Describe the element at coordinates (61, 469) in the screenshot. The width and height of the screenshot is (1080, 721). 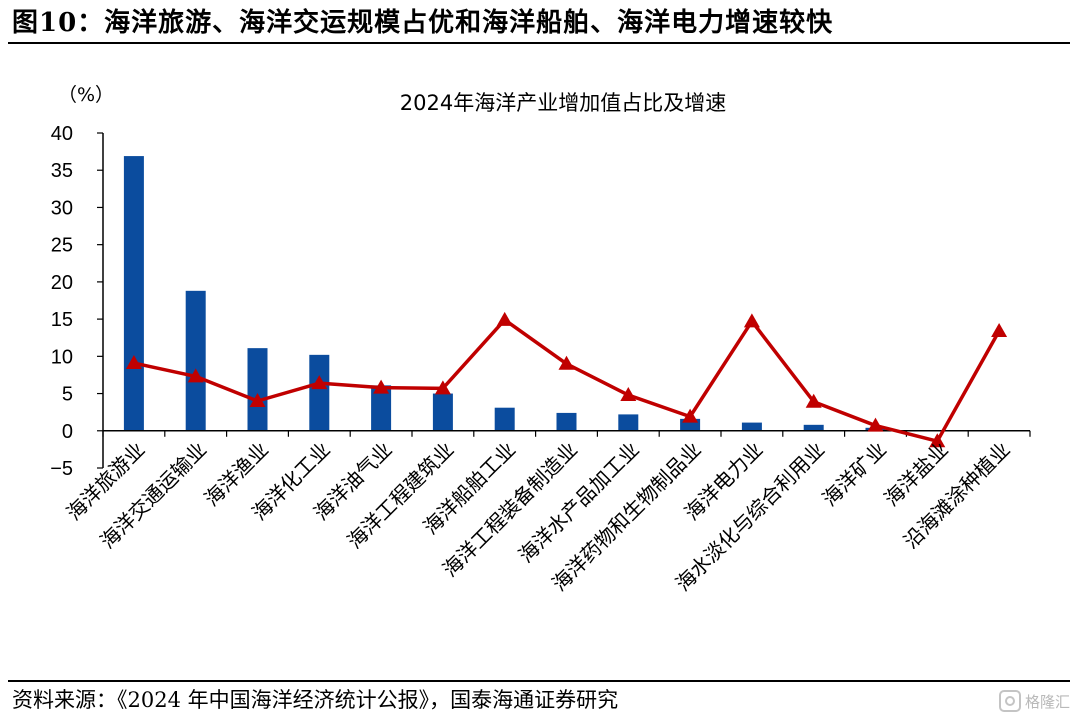
I see `y-tick-label: −5` at that location.